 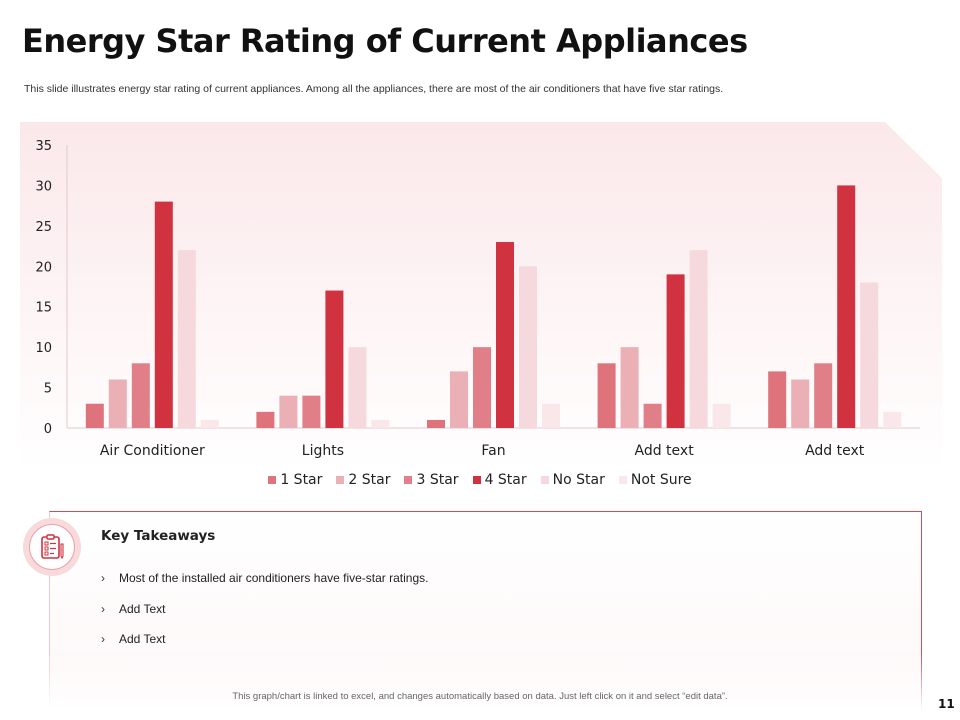 I want to click on x-axis-tick-labels: Air Conditioner Lights Fan Add text Add text, so click(x=482, y=451).